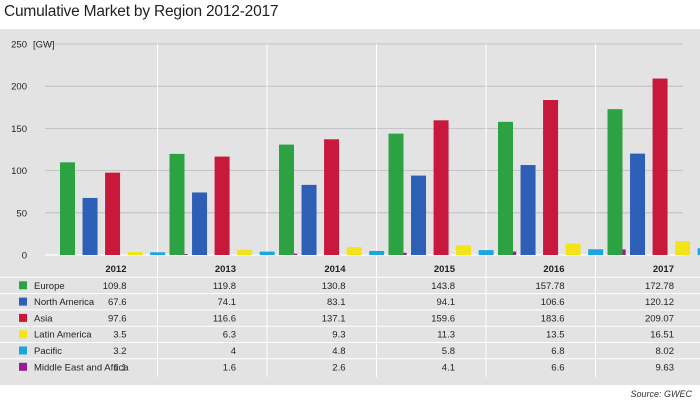  Describe the element at coordinates (23, 301) in the screenshot. I see `legend-swatch-north-america` at that location.